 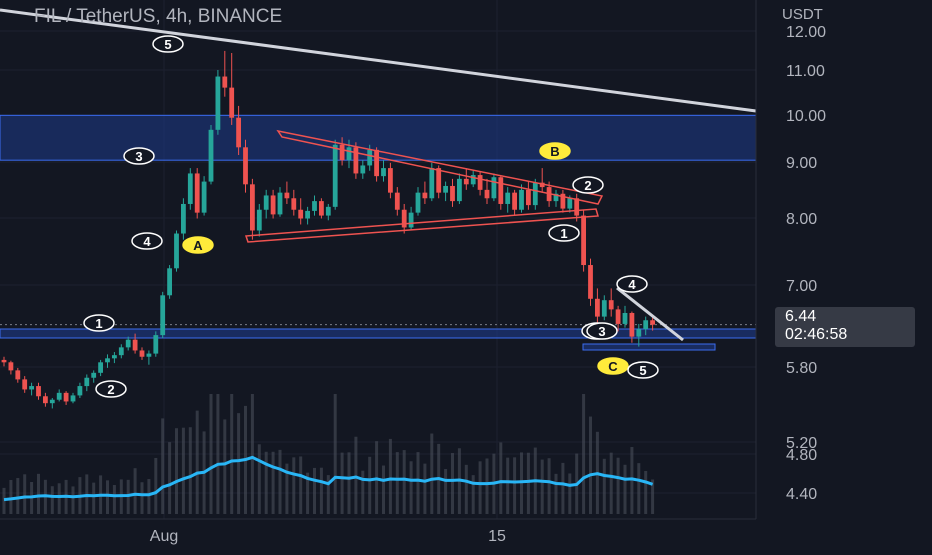 What do you see at coordinates (110, 389) in the screenshot?
I see `wave-label: 2` at bounding box center [110, 389].